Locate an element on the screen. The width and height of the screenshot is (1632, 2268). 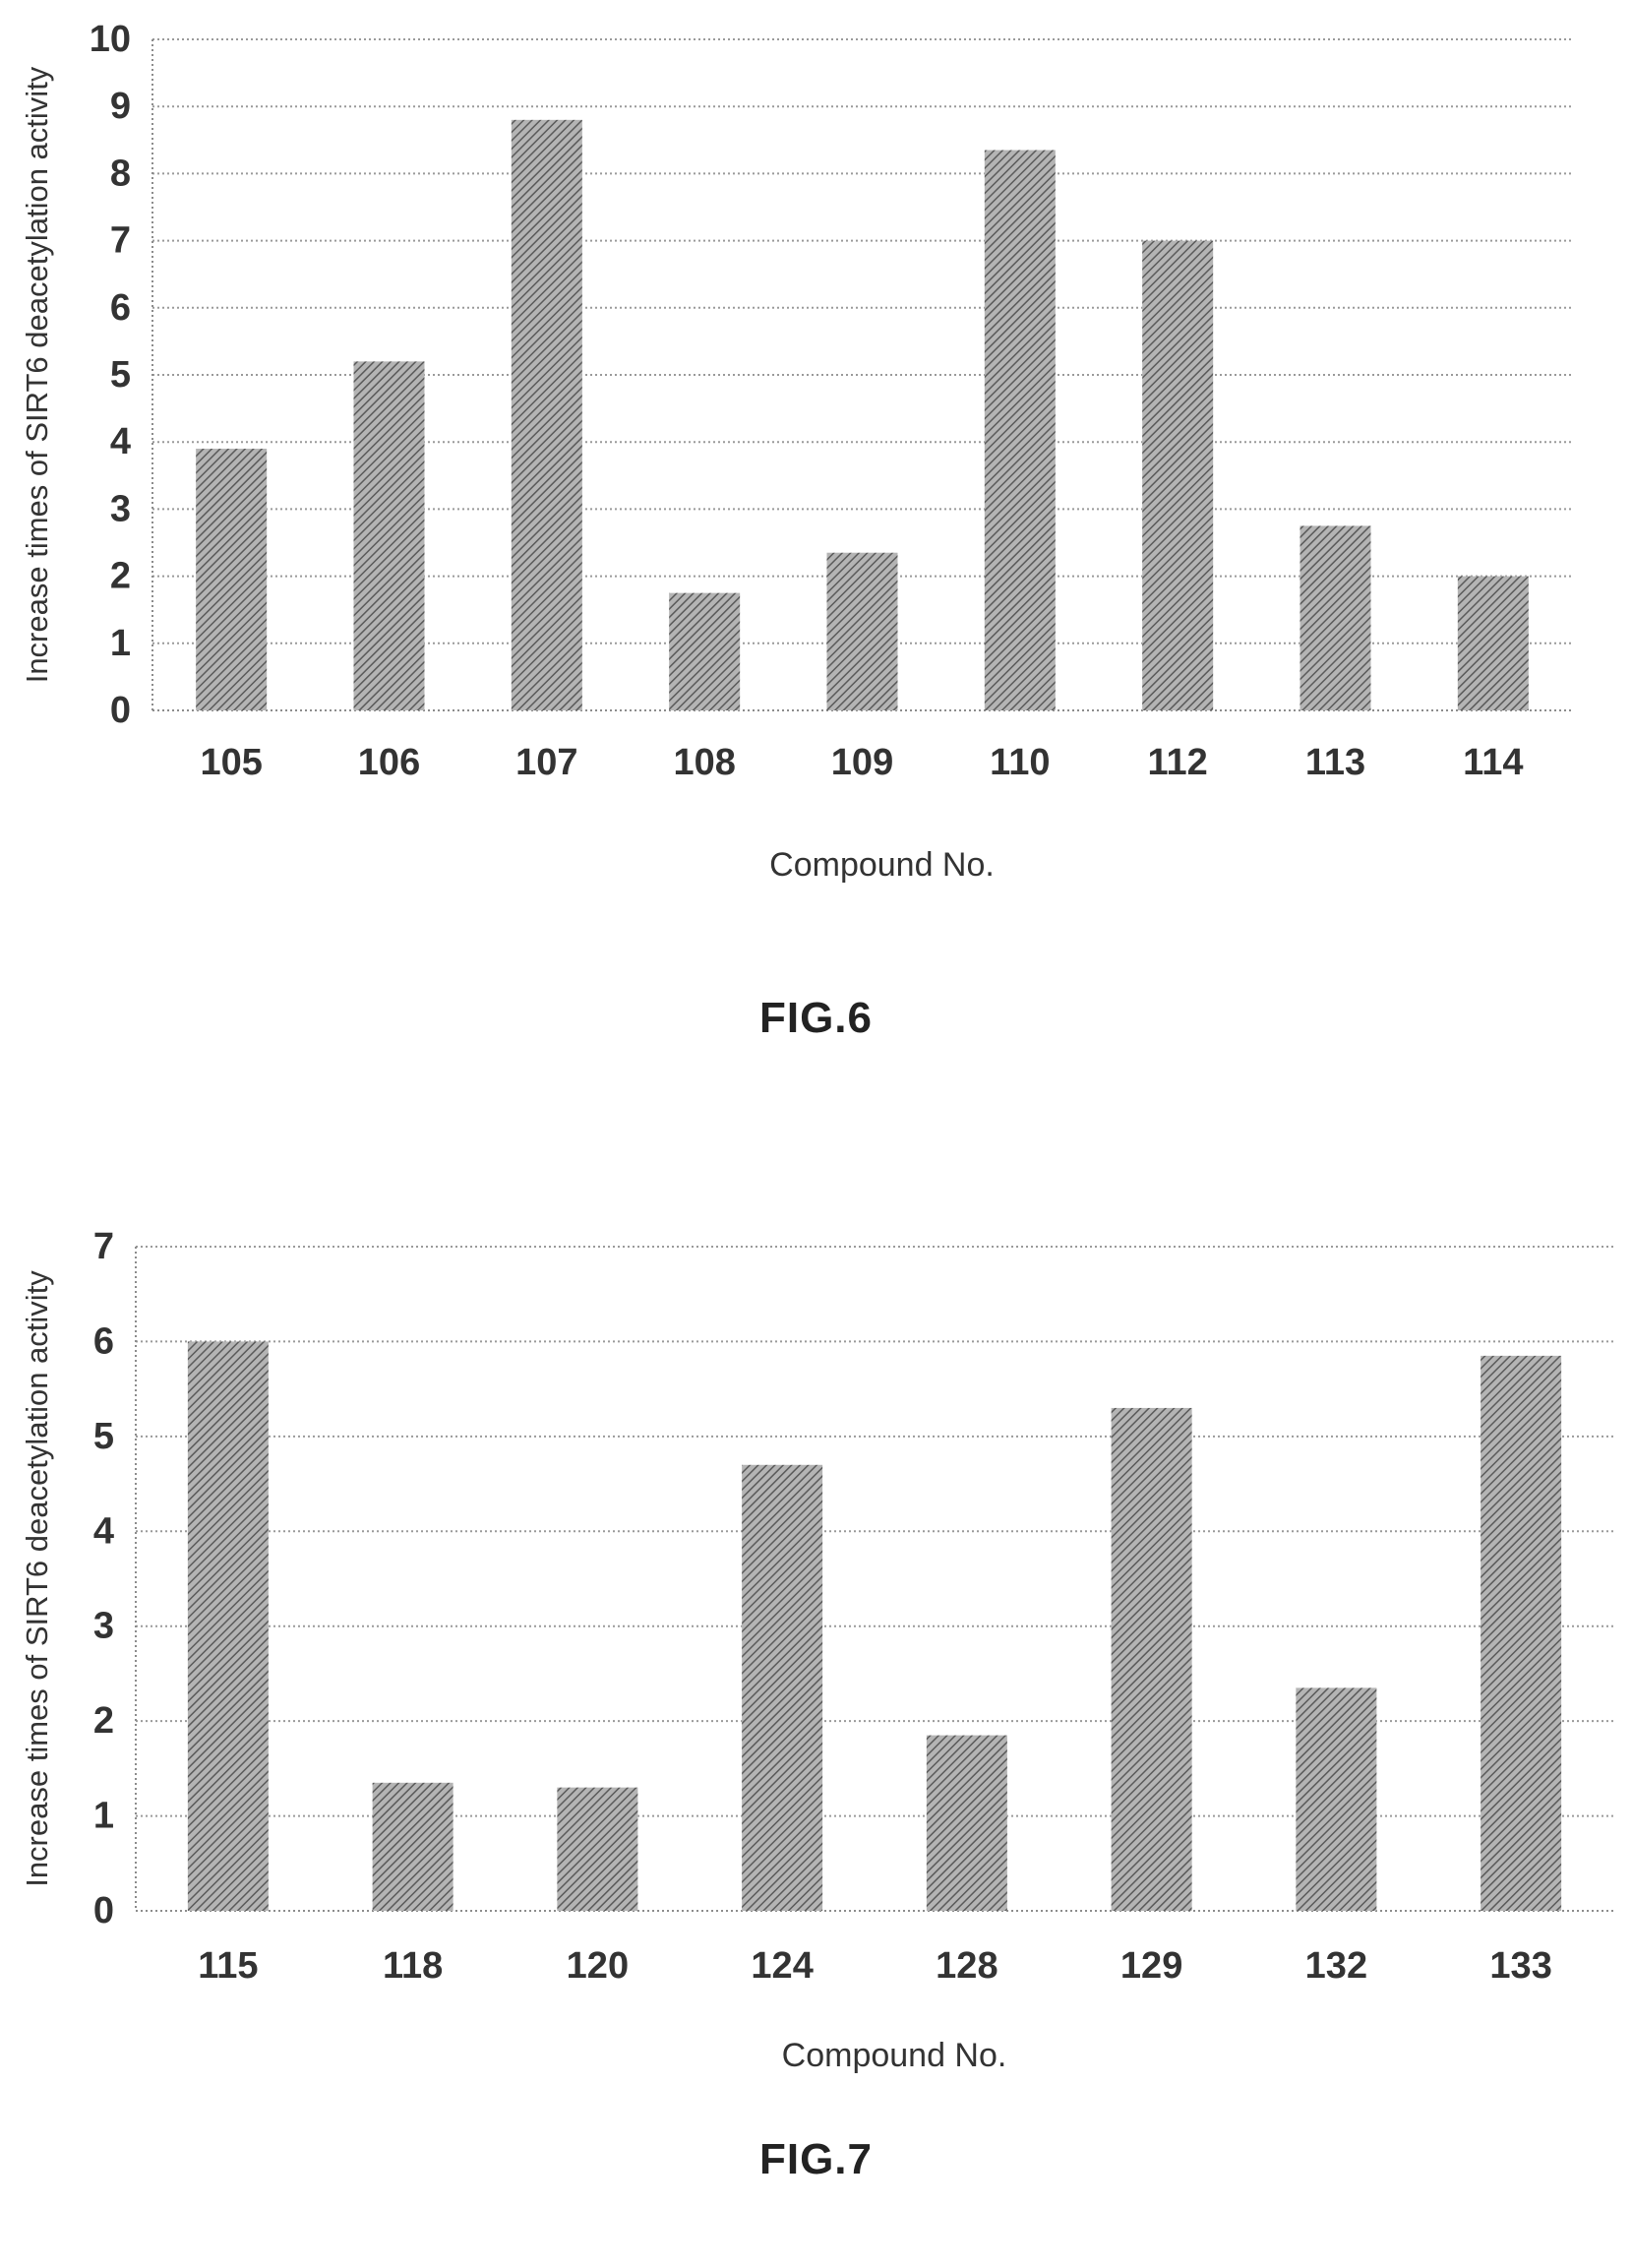
figure-caption: FIG.7 is located at coordinates (816, 2159).